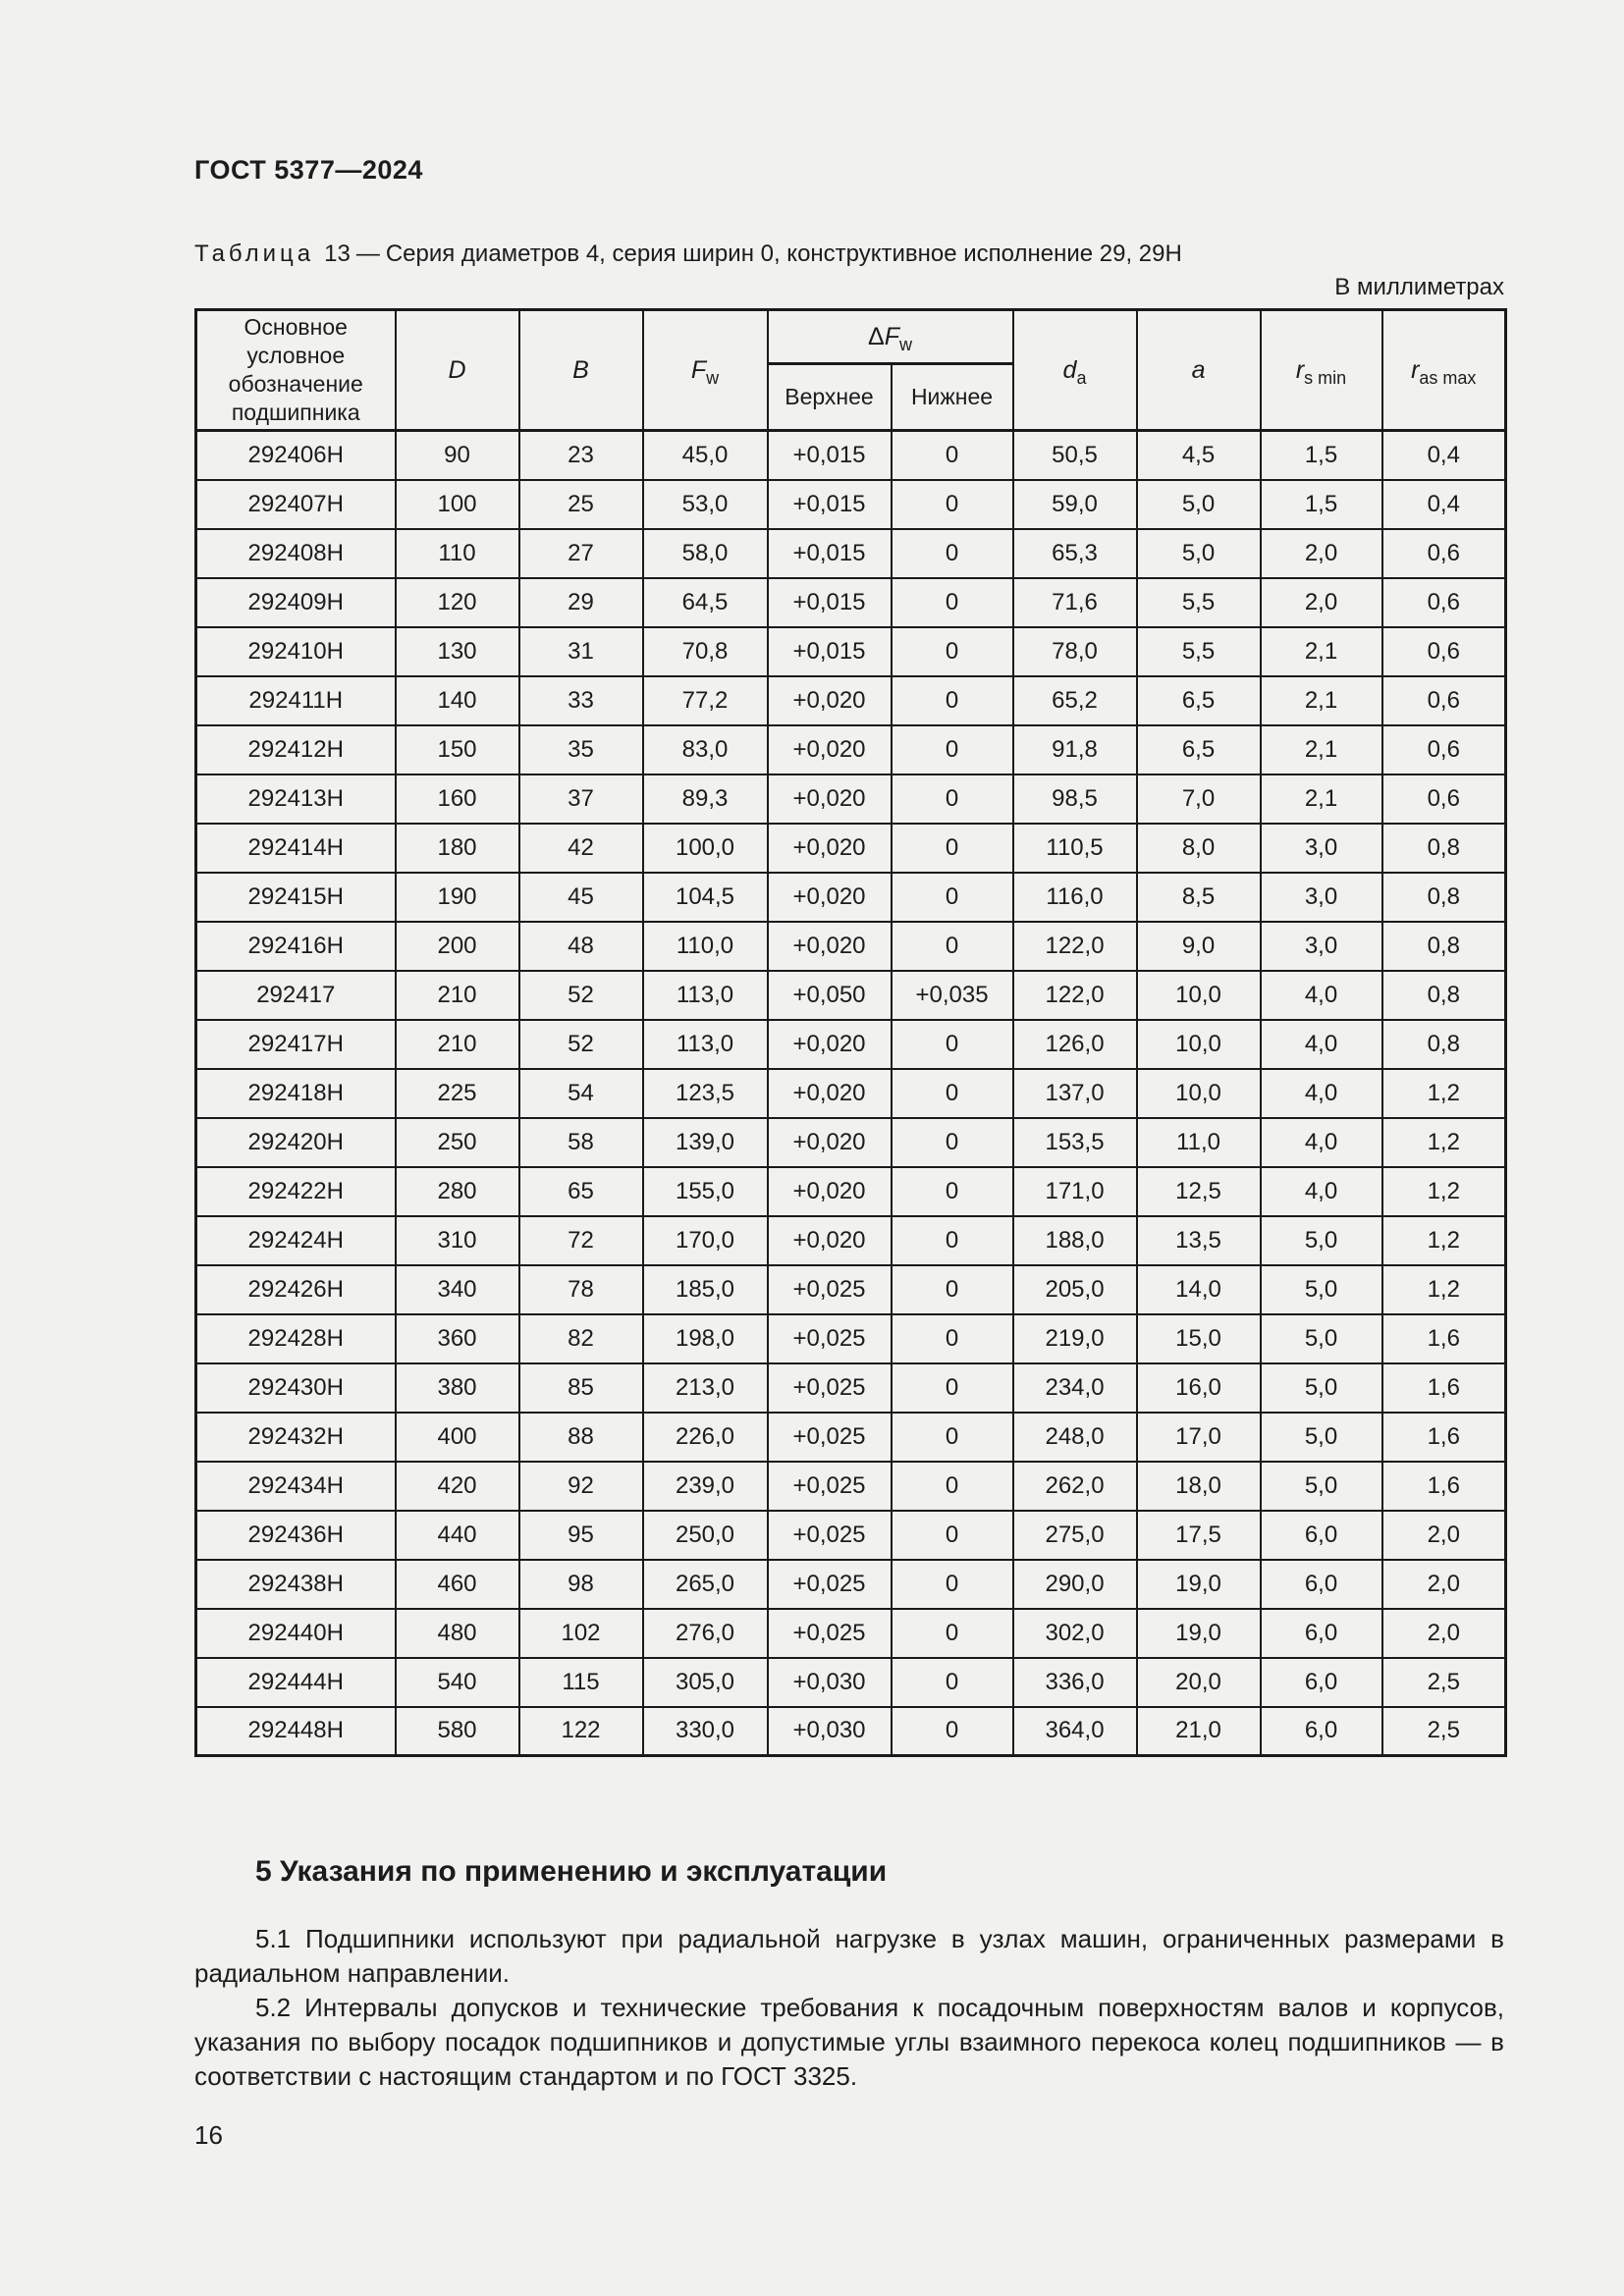  Describe the element at coordinates (580, 504) in the screenshot. I see `cell-B: 25` at that location.